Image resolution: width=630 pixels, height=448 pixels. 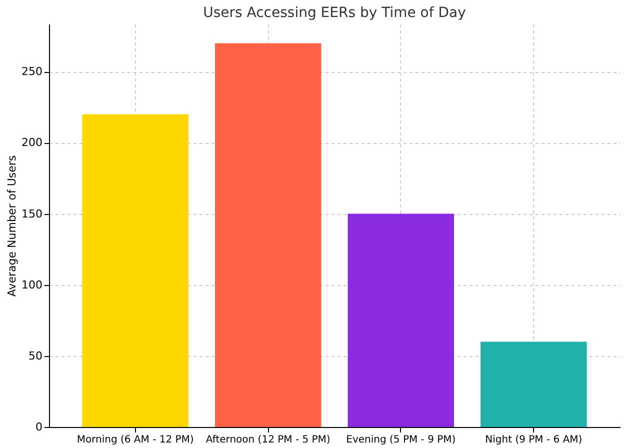 I want to click on x-tick-label: Afternoon (12 PM - 5 PM), so click(x=268, y=440).